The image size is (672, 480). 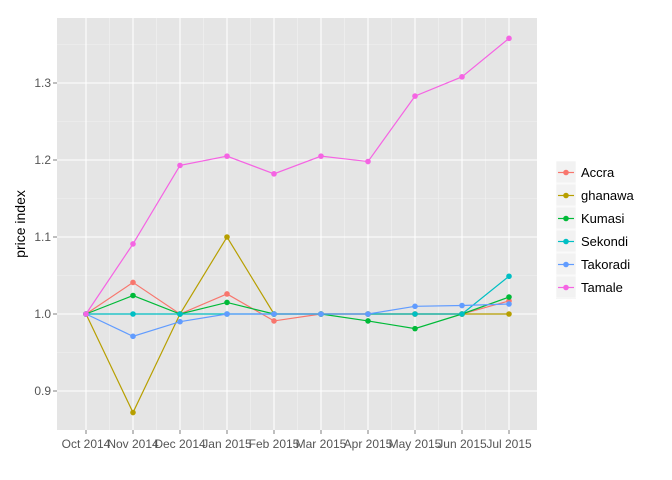 What do you see at coordinates (20, 224) in the screenshot?
I see `y-axis-label: price index` at bounding box center [20, 224].